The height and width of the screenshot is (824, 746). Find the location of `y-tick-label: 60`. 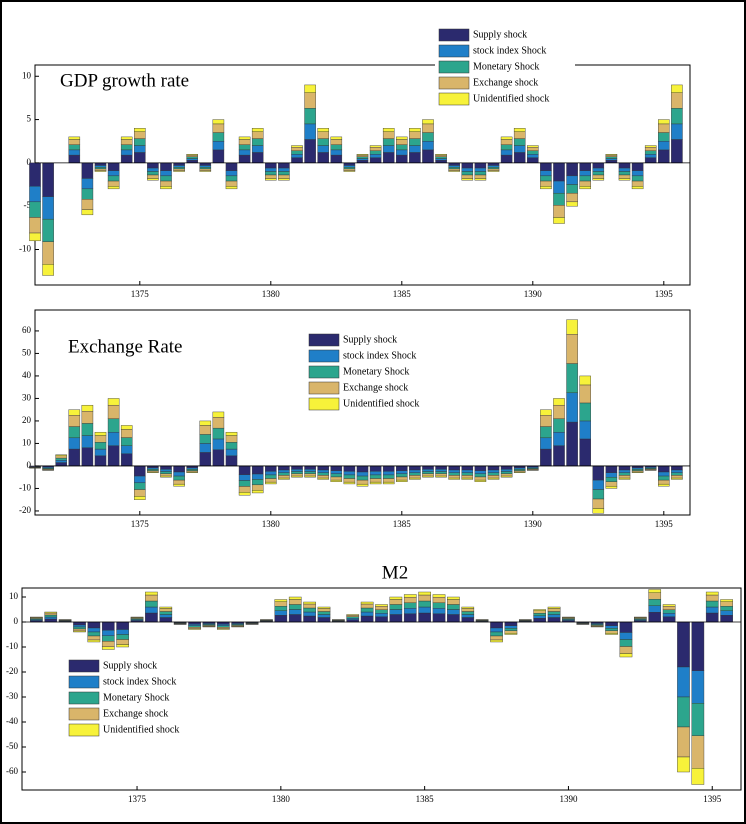

y-tick-label: 60 is located at coordinates (27, 330).